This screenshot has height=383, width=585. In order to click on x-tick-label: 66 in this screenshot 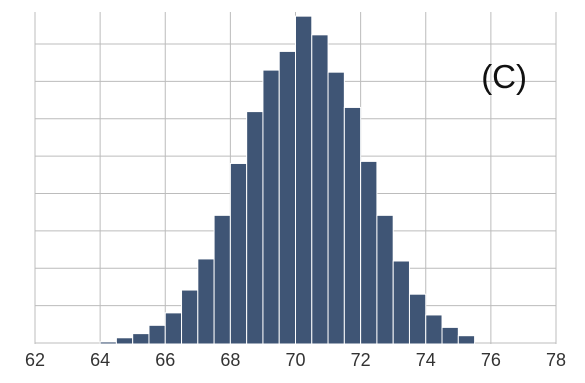, I will do `click(165, 360)`.